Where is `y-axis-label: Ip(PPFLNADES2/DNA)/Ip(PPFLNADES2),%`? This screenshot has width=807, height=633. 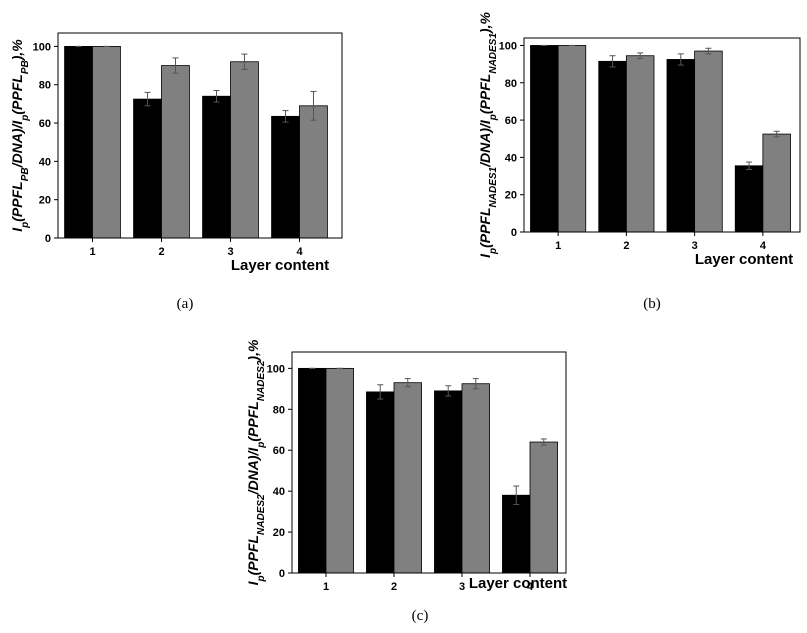
y-axis-label: Ip(PPFLNADES2/DNA)/Ip(PPFLNADES2),% is located at coordinates (256, 462).